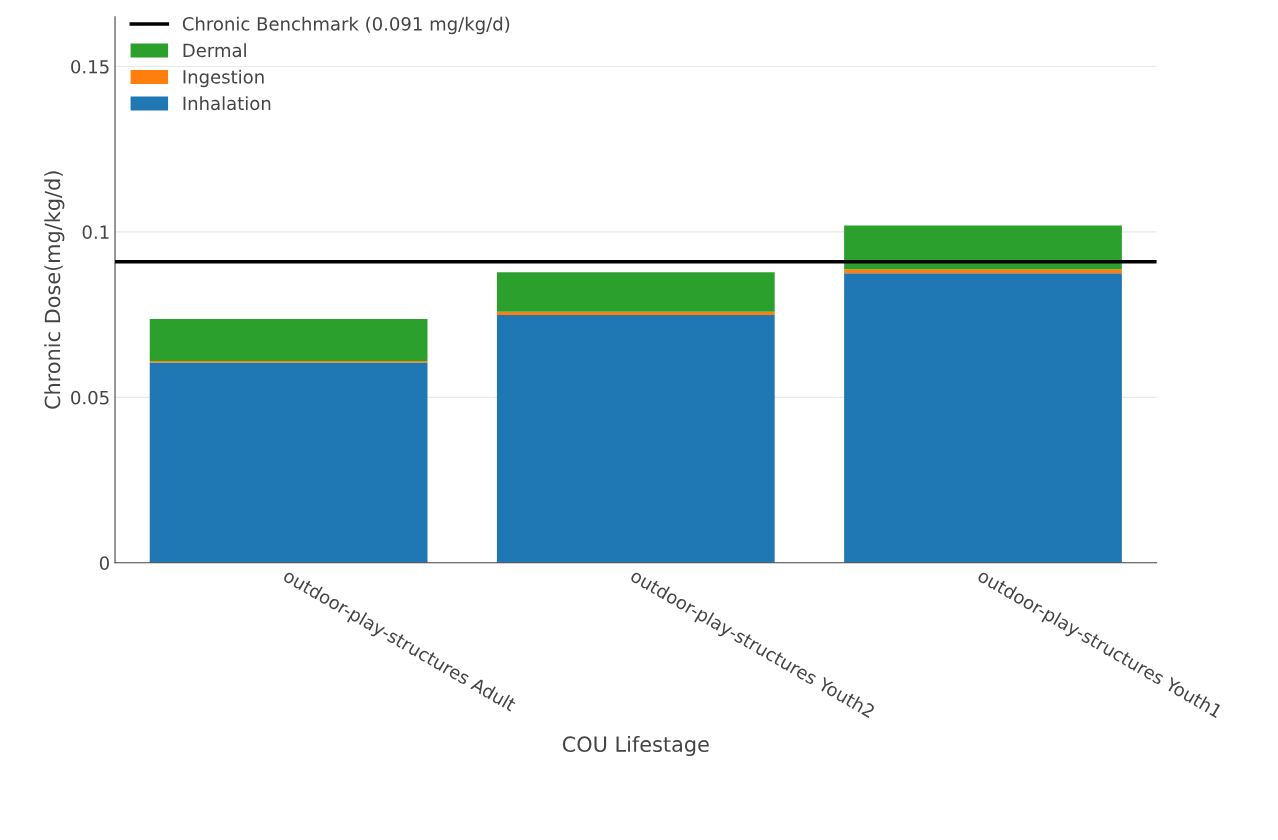  Describe the element at coordinates (223, 78) in the screenshot. I see `legend-label: Ingestion` at that location.